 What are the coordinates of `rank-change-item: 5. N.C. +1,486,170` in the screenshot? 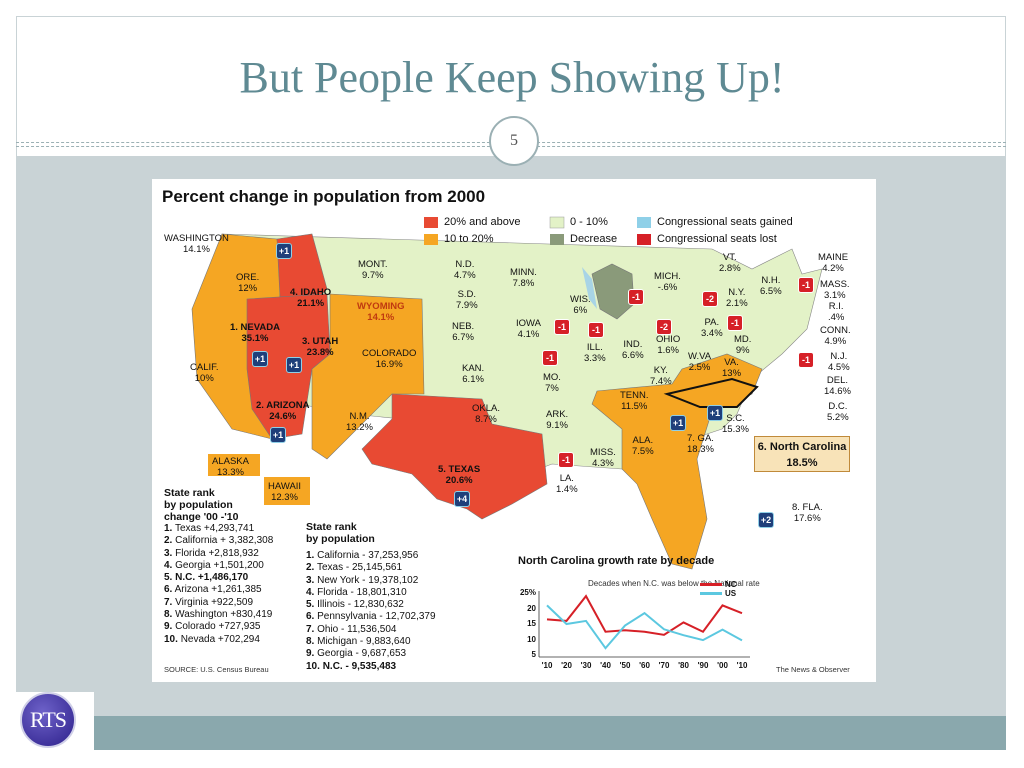 It's located at (206, 578).